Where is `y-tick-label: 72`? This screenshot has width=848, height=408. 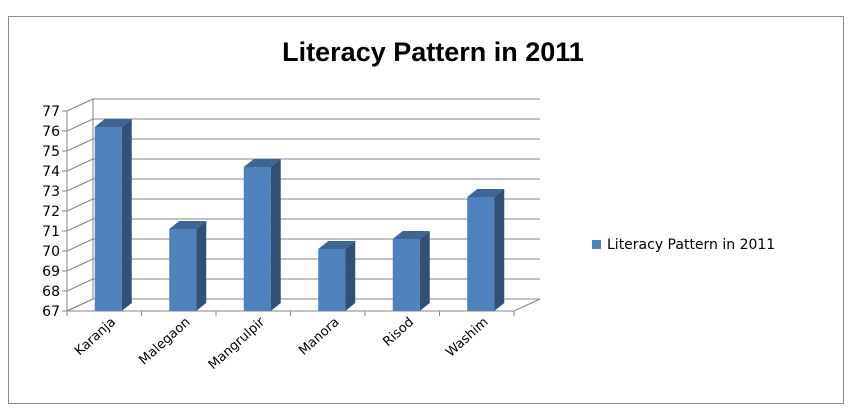
y-tick-label: 72 is located at coordinates (51, 212).